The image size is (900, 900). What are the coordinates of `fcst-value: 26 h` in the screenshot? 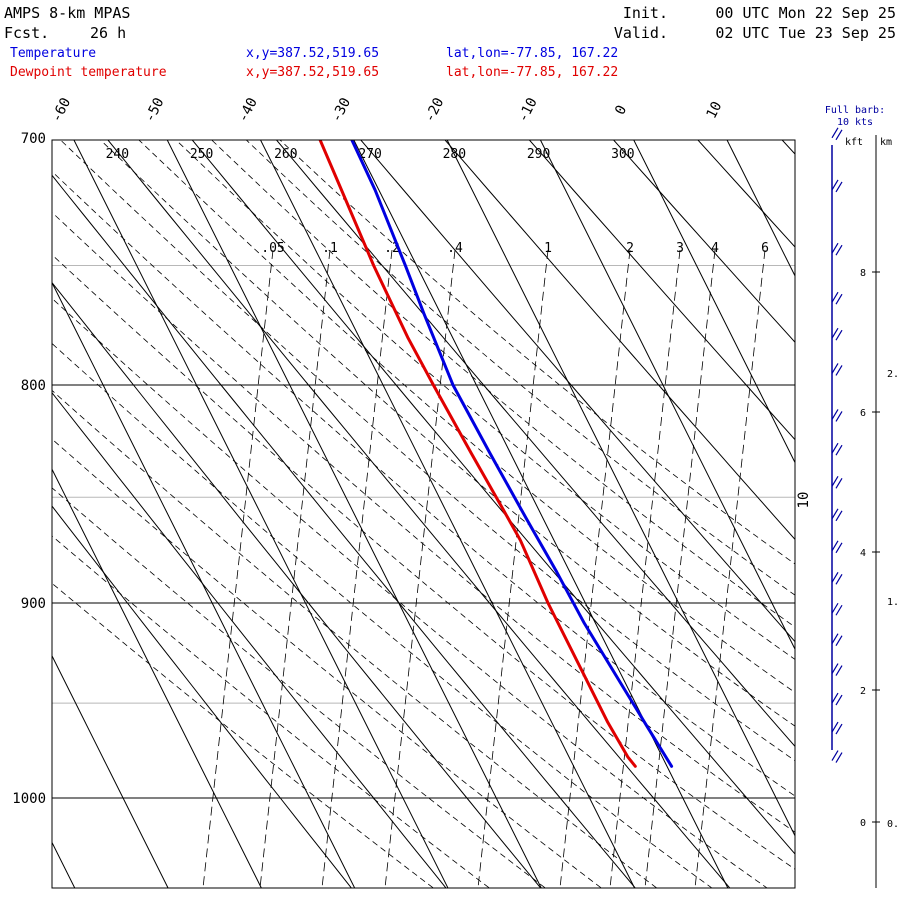 It's located at (108, 33).